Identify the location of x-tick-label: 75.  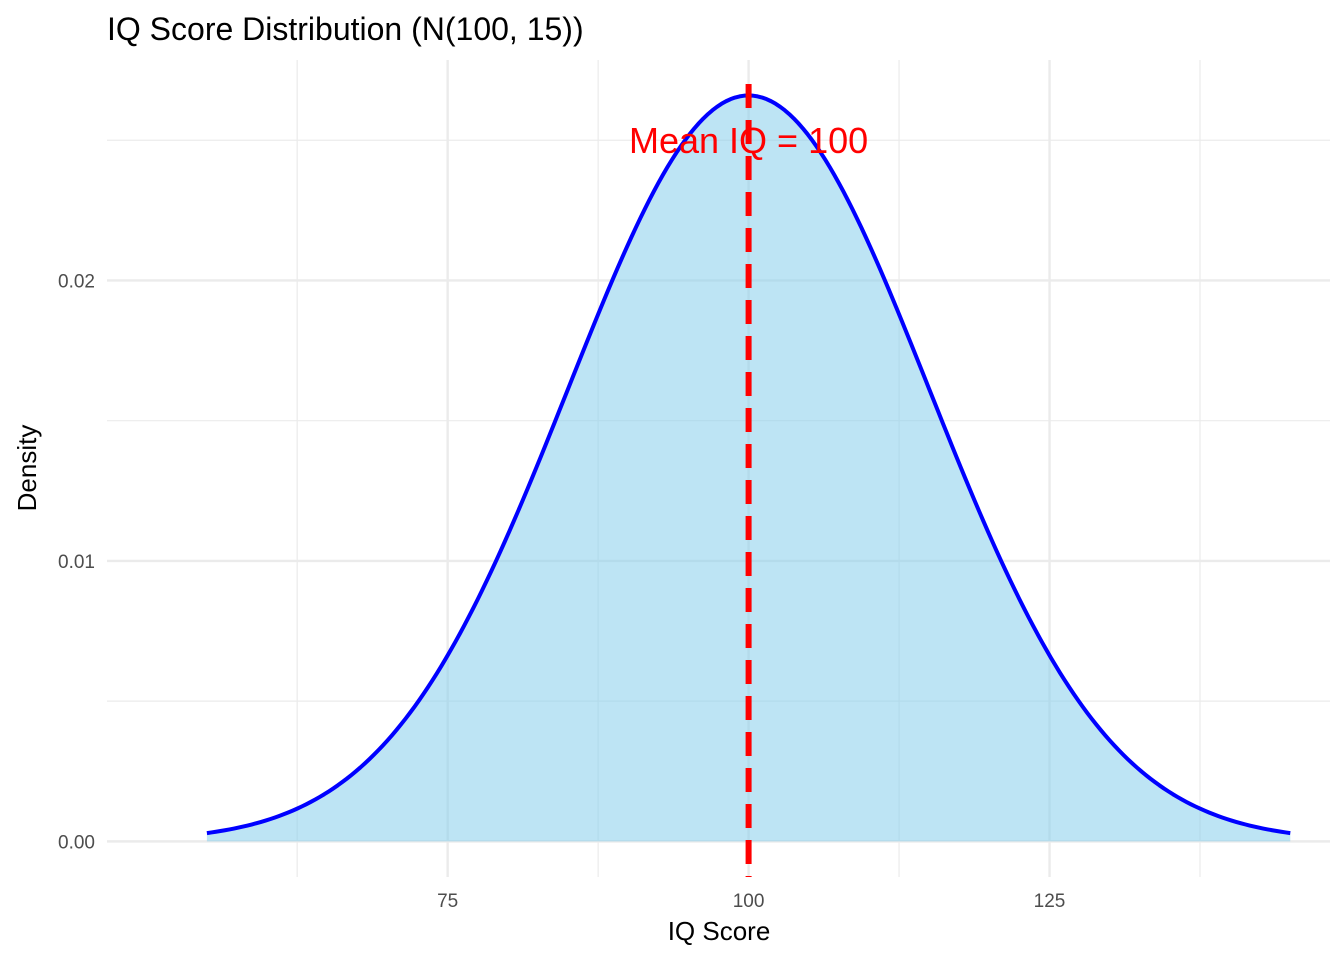
(447, 901).